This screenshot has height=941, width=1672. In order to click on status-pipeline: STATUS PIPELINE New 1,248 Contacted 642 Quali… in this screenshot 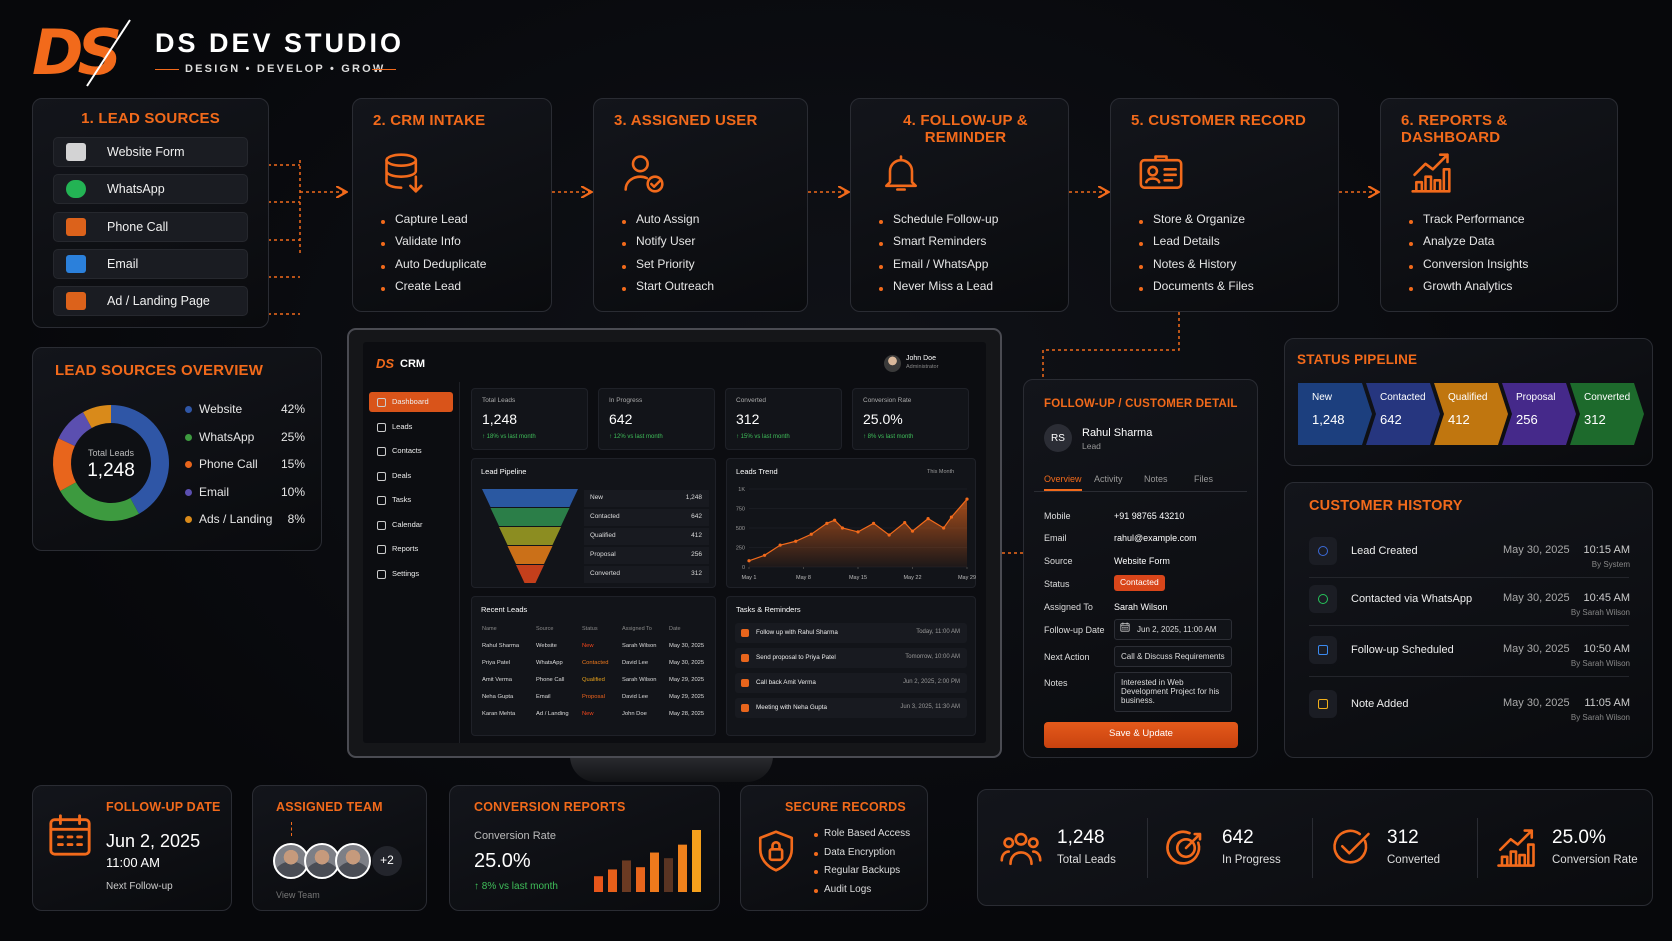, I will do `click(1468, 402)`.